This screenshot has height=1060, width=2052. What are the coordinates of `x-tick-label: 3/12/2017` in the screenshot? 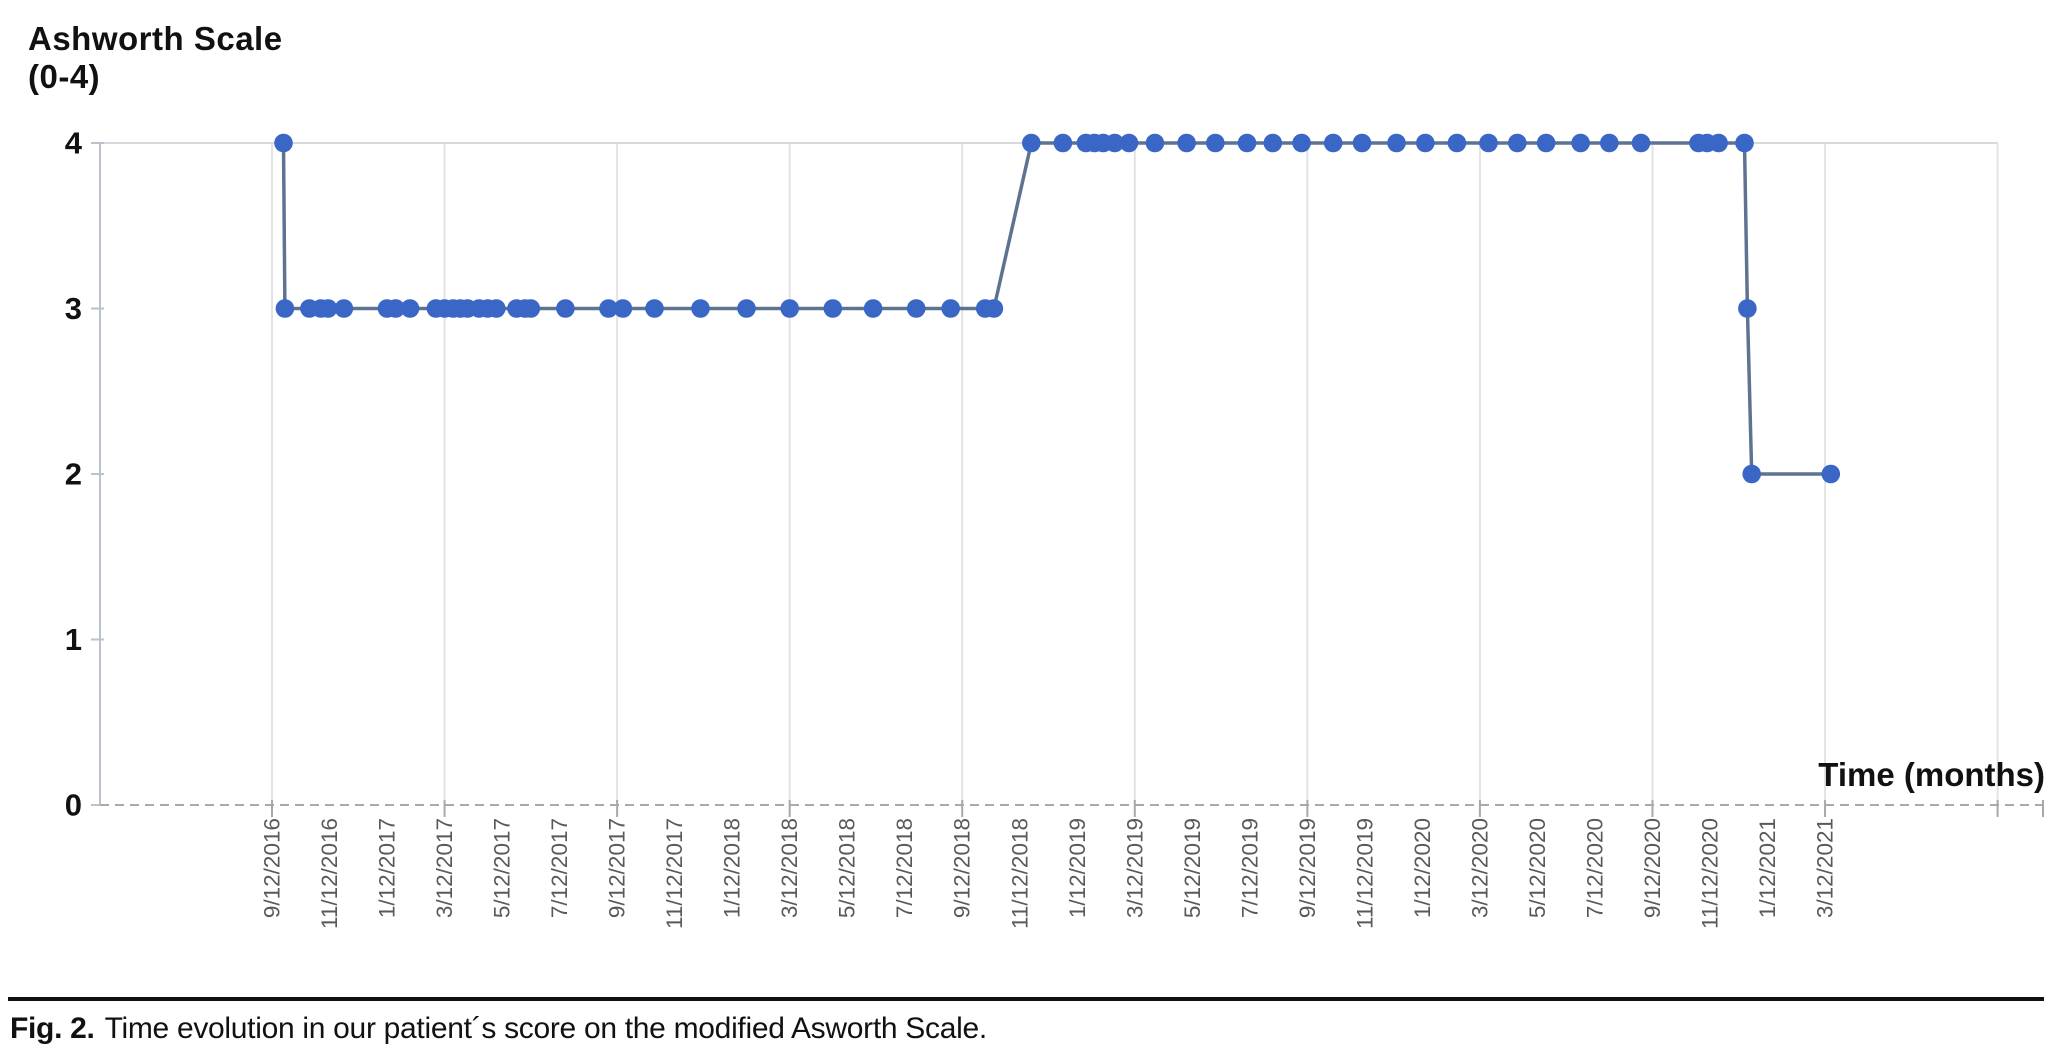 It's located at (444, 868).